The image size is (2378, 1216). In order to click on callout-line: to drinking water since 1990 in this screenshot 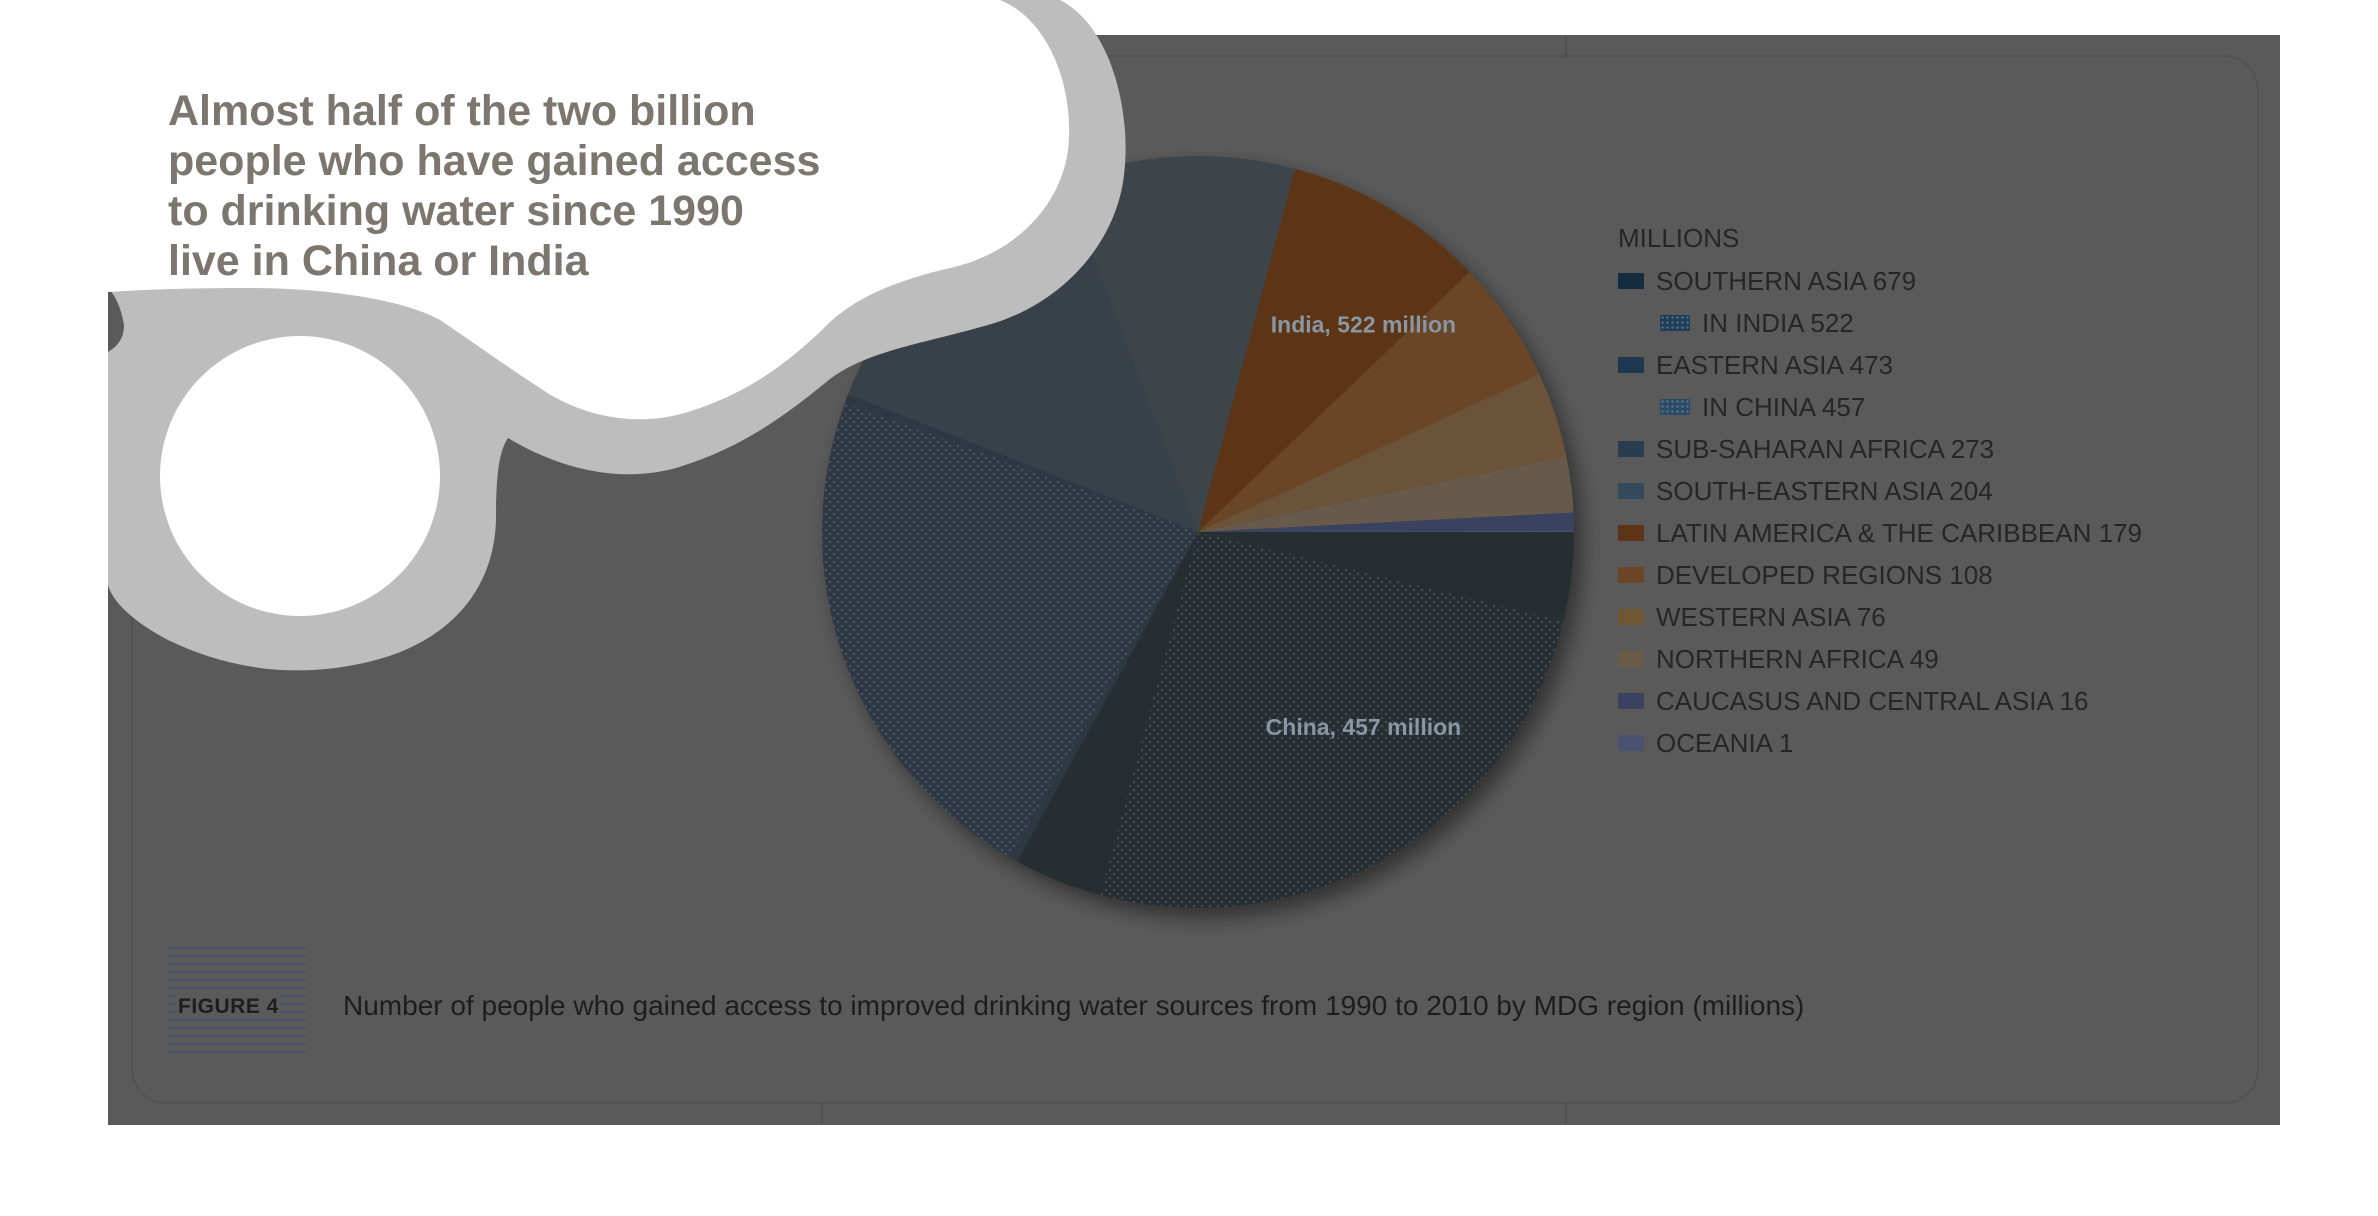, I will do `click(456, 211)`.